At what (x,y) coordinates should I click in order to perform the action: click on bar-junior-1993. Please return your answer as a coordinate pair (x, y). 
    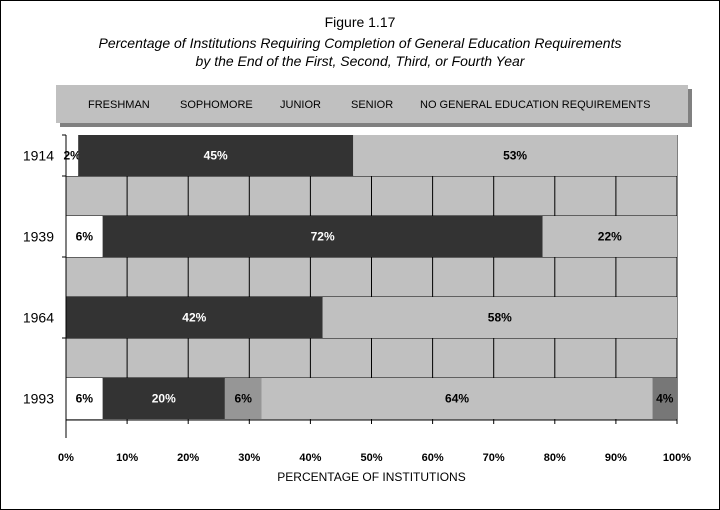
    Looking at the image, I should click on (243, 398).